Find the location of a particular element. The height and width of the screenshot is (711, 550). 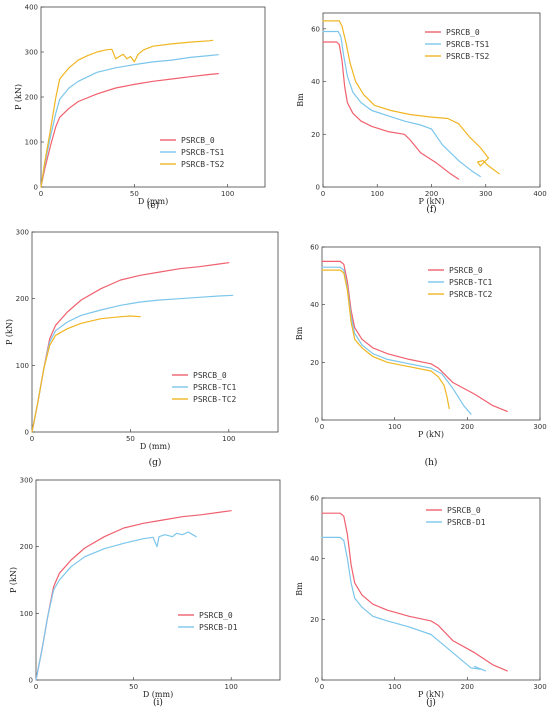

panel-tag: (j) is located at coordinates (431, 702).